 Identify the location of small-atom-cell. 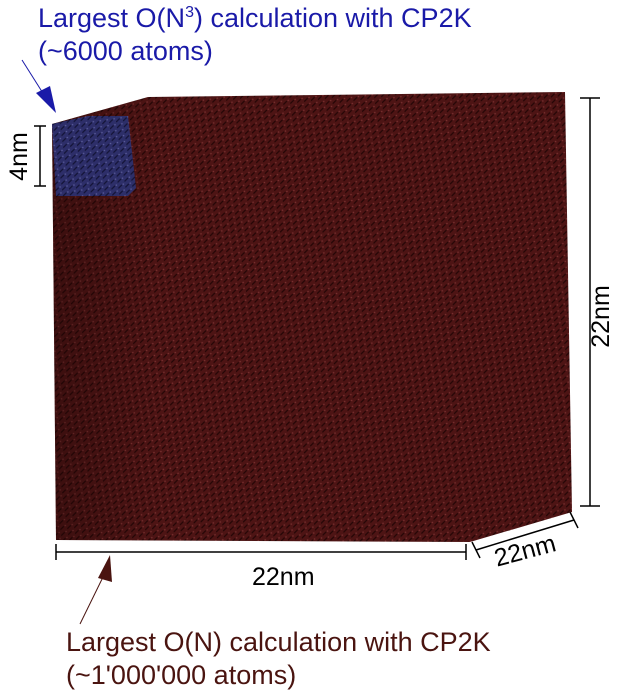
(94, 156).